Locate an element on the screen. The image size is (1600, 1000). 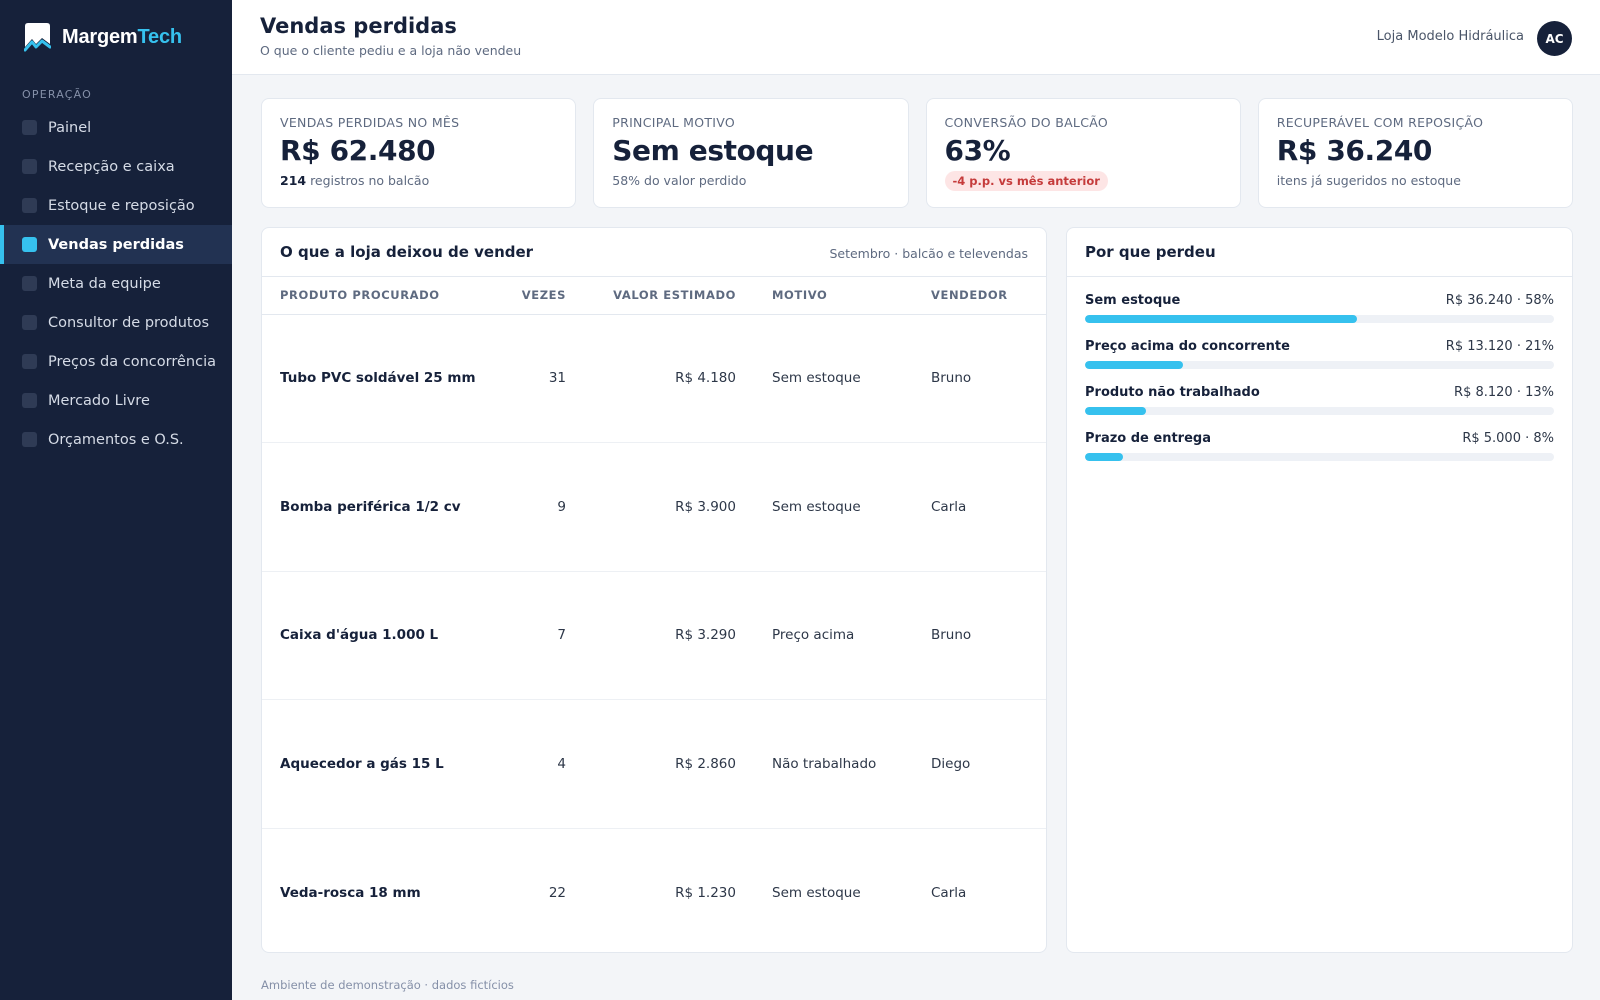
sidebar-item-mercado-livre: Mercado Livre is located at coordinates (116, 400).